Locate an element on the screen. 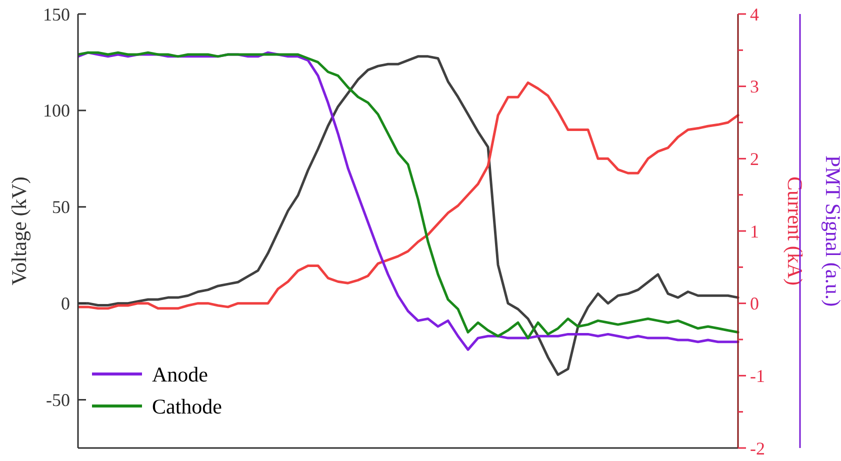 The height and width of the screenshot is (461, 841). y2-tick-label: 1 is located at coordinates (754, 231).